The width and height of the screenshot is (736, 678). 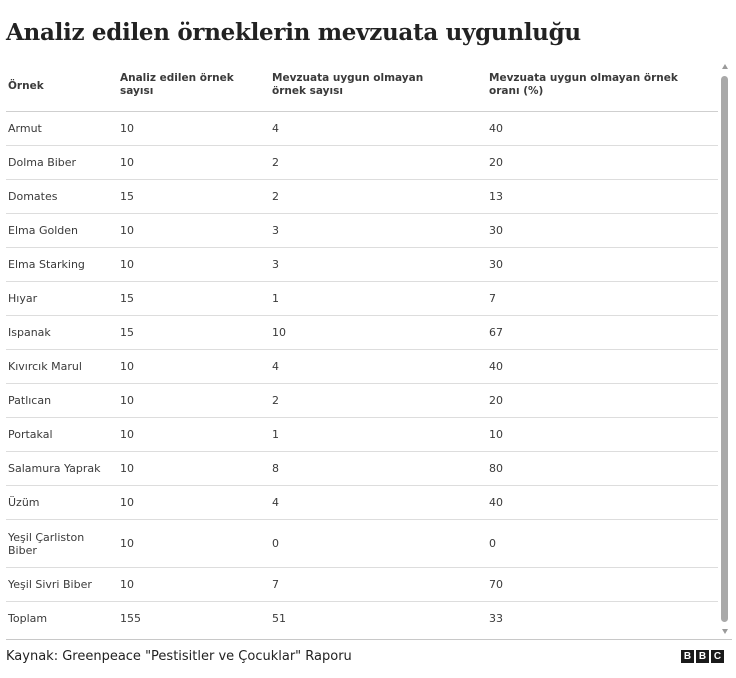 What do you see at coordinates (687, 656) in the screenshot?
I see `logo-letter-1: B` at bounding box center [687, 656].